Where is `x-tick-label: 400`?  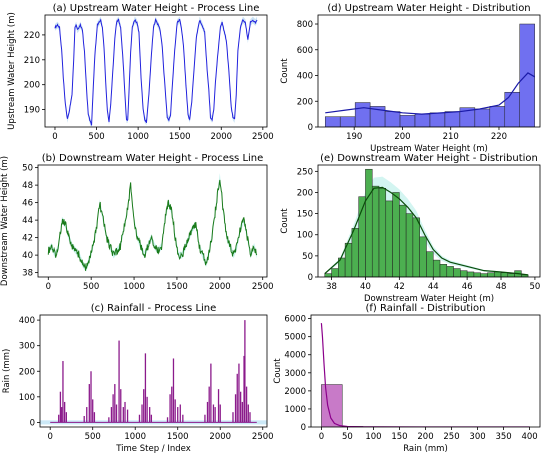
x-tick-label: 400 is located at coordinates (529, 437).